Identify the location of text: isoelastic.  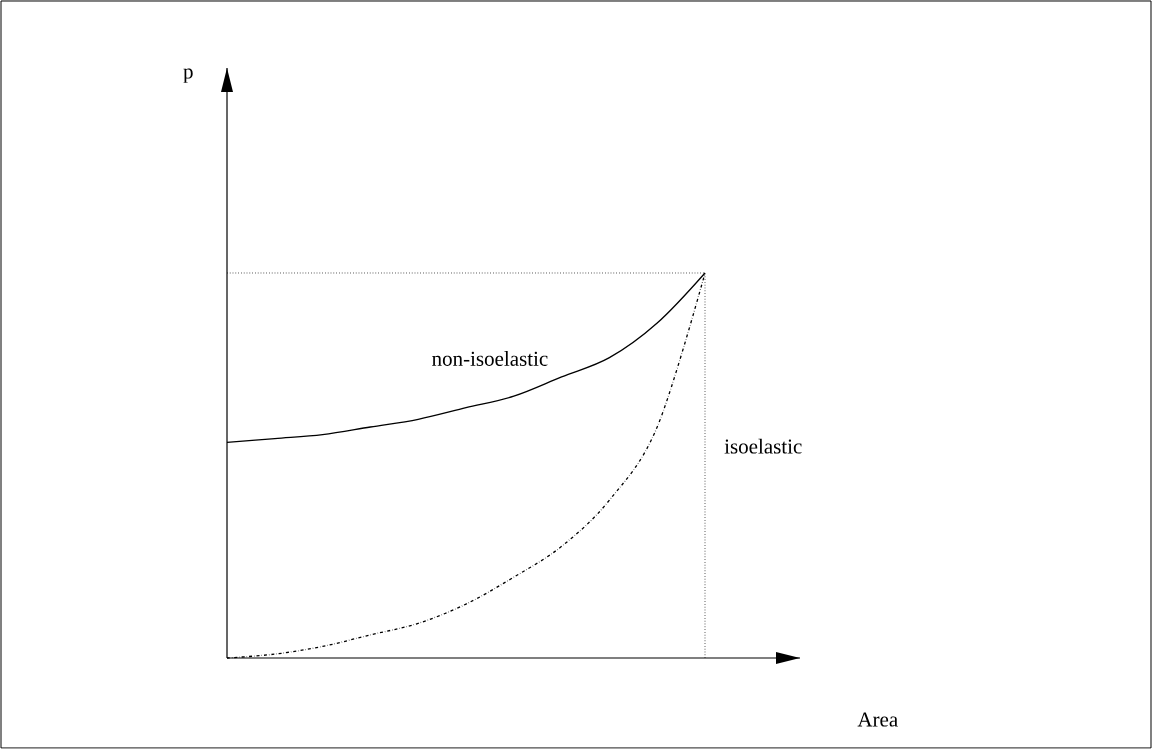
(763, 446).